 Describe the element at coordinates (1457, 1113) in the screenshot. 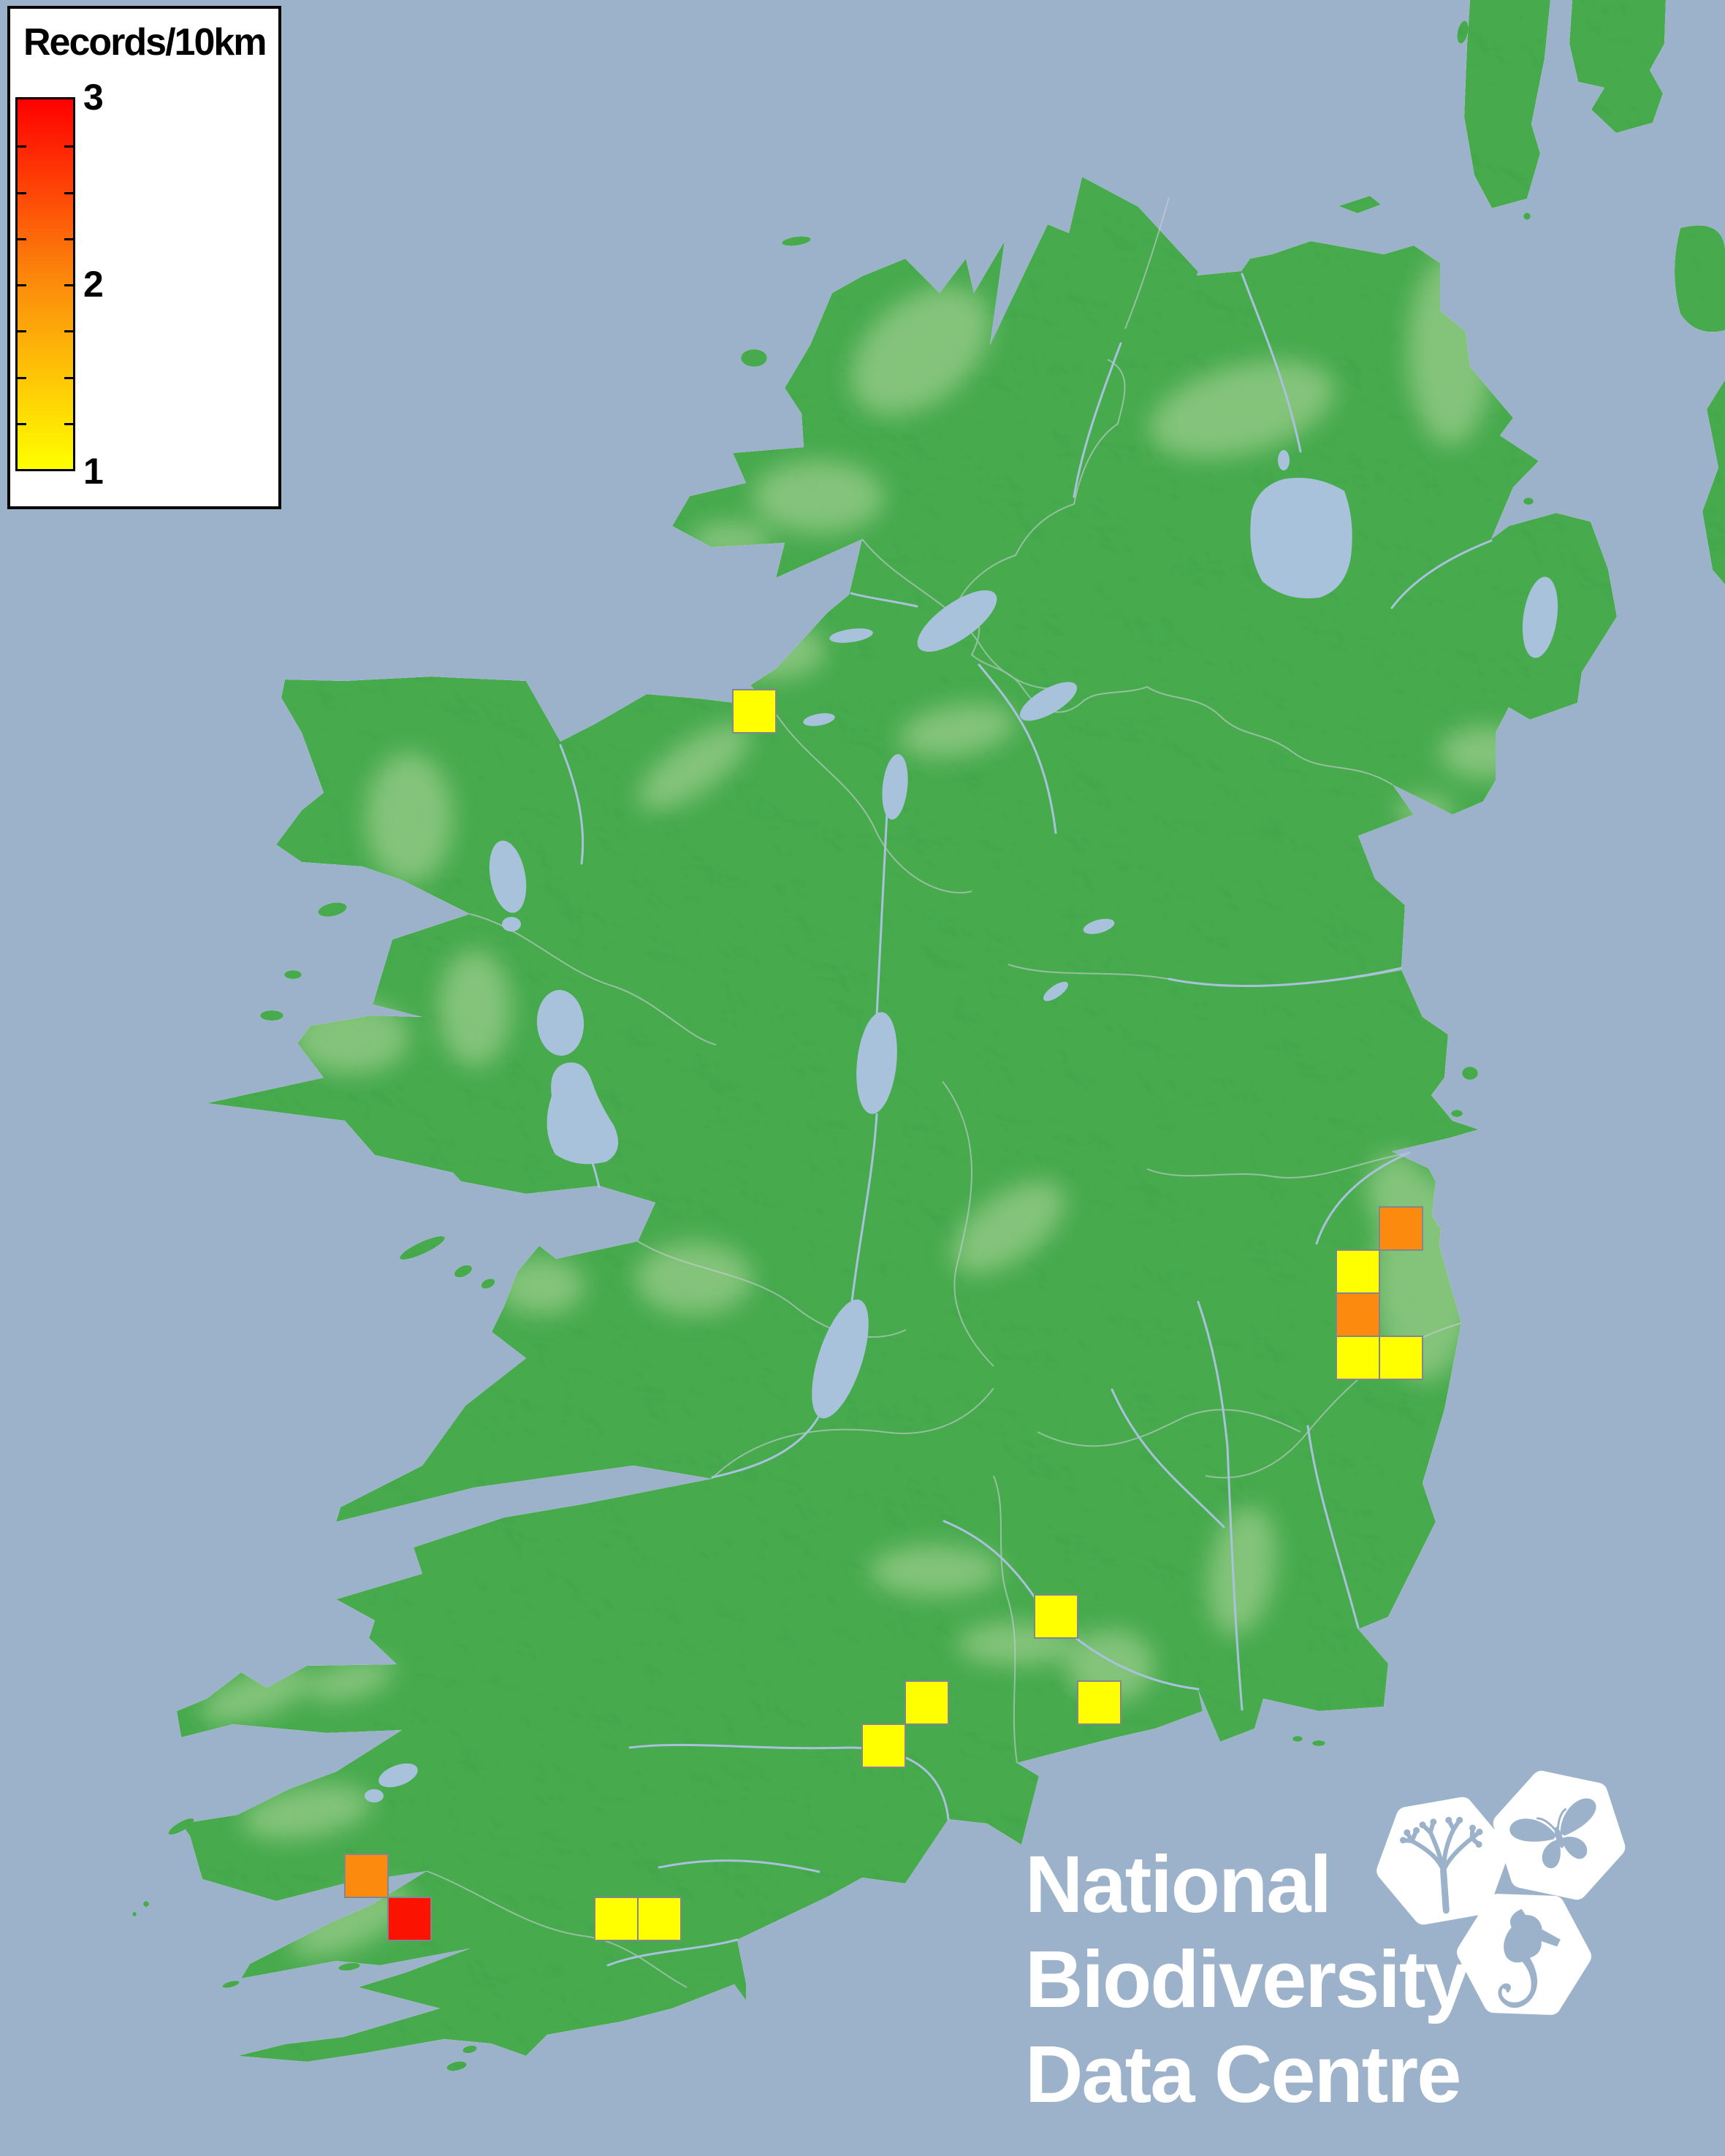

I see `island-irelands-eye` at that location.